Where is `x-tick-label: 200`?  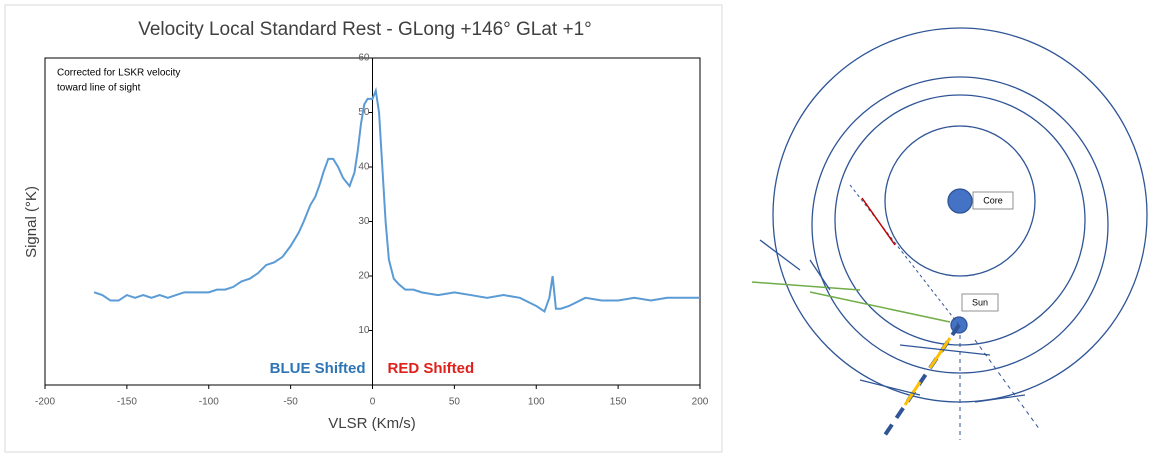
x-tick-label: 200 is located at coordinates (700, 402).